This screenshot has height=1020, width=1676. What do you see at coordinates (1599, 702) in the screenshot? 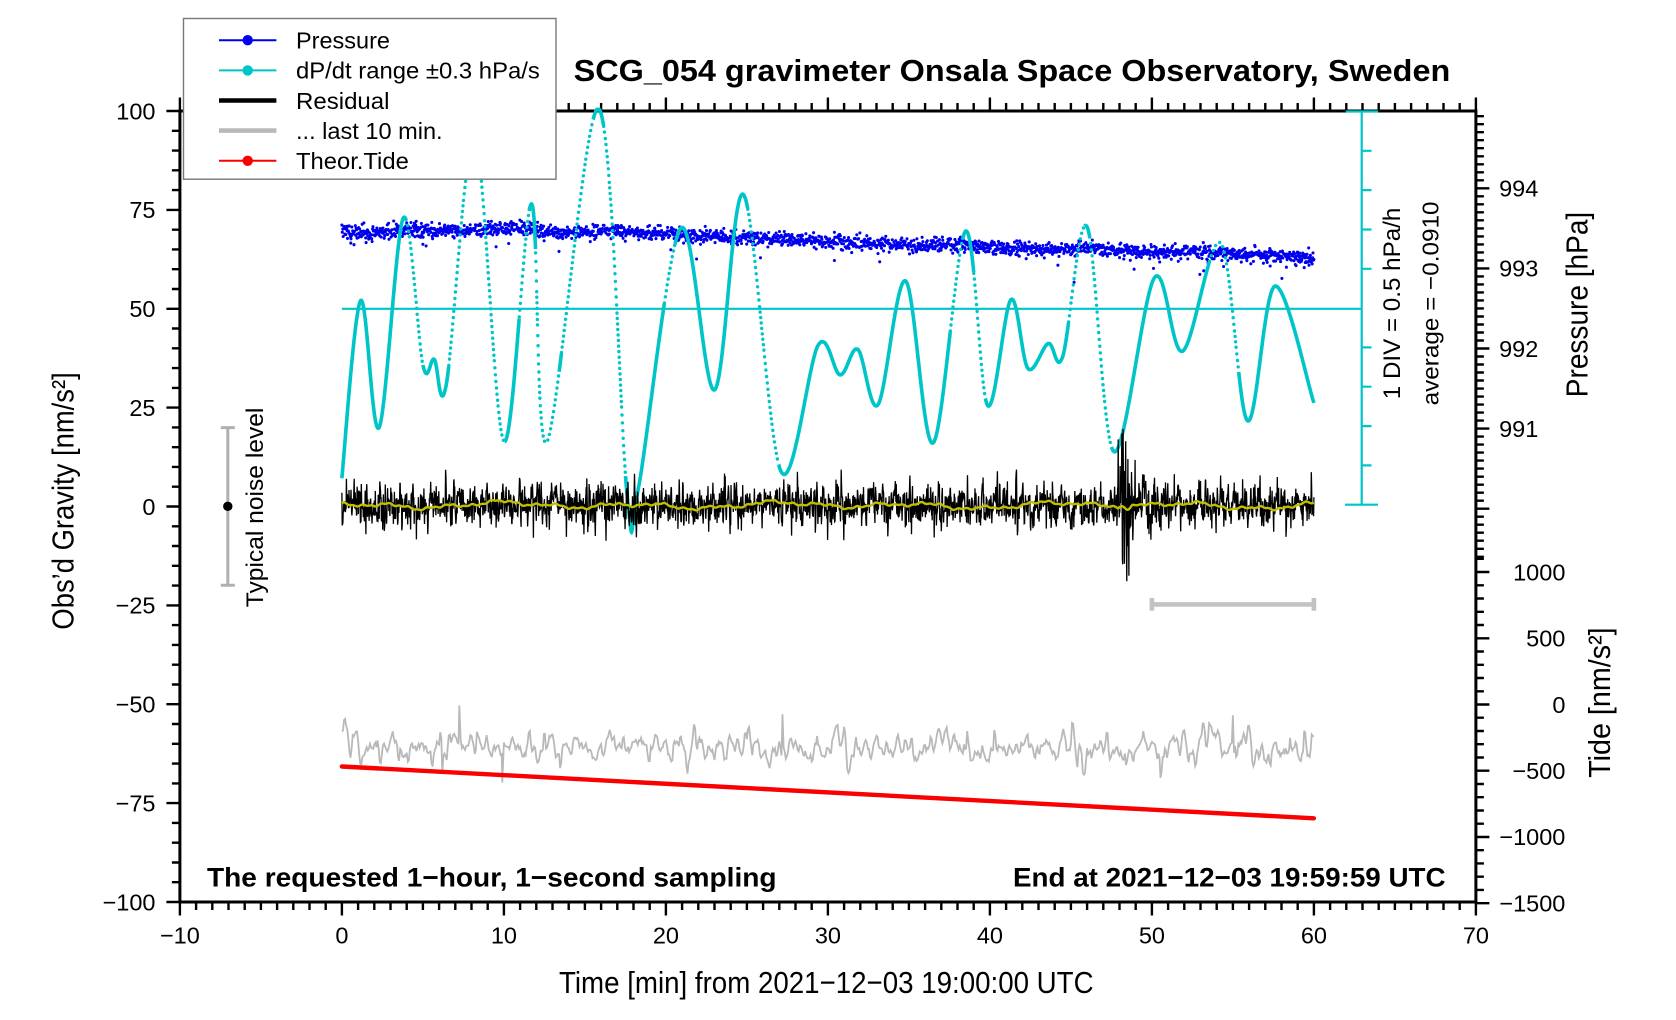
I see `svg-text: Tide [nm/s²]` at bounding box center [1599, 702].